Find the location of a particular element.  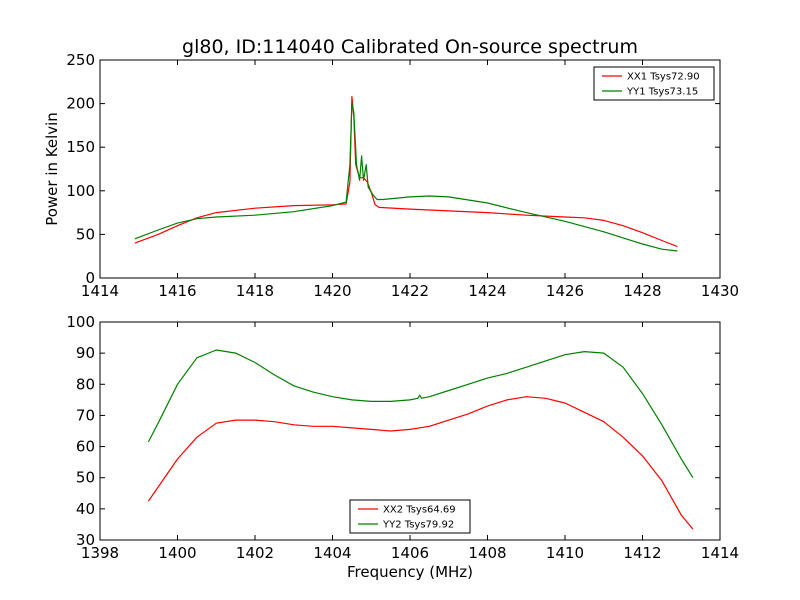

y-tick-label: 40 is located at coordinates (85, 509).